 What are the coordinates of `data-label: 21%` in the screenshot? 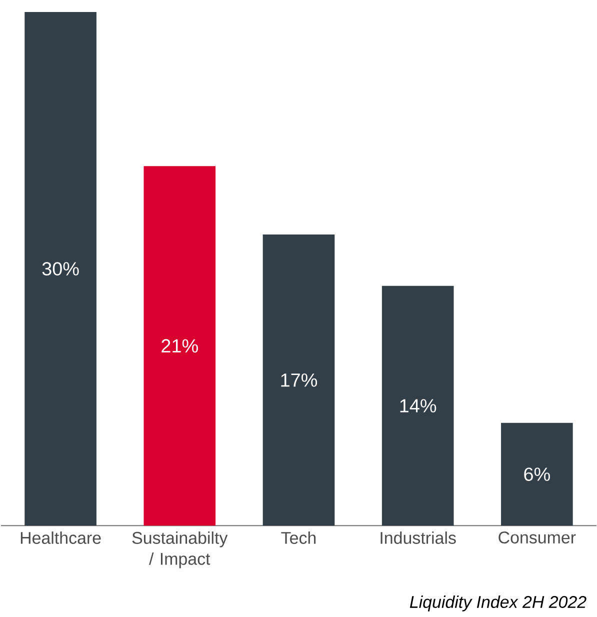 It's located at (179, 346).